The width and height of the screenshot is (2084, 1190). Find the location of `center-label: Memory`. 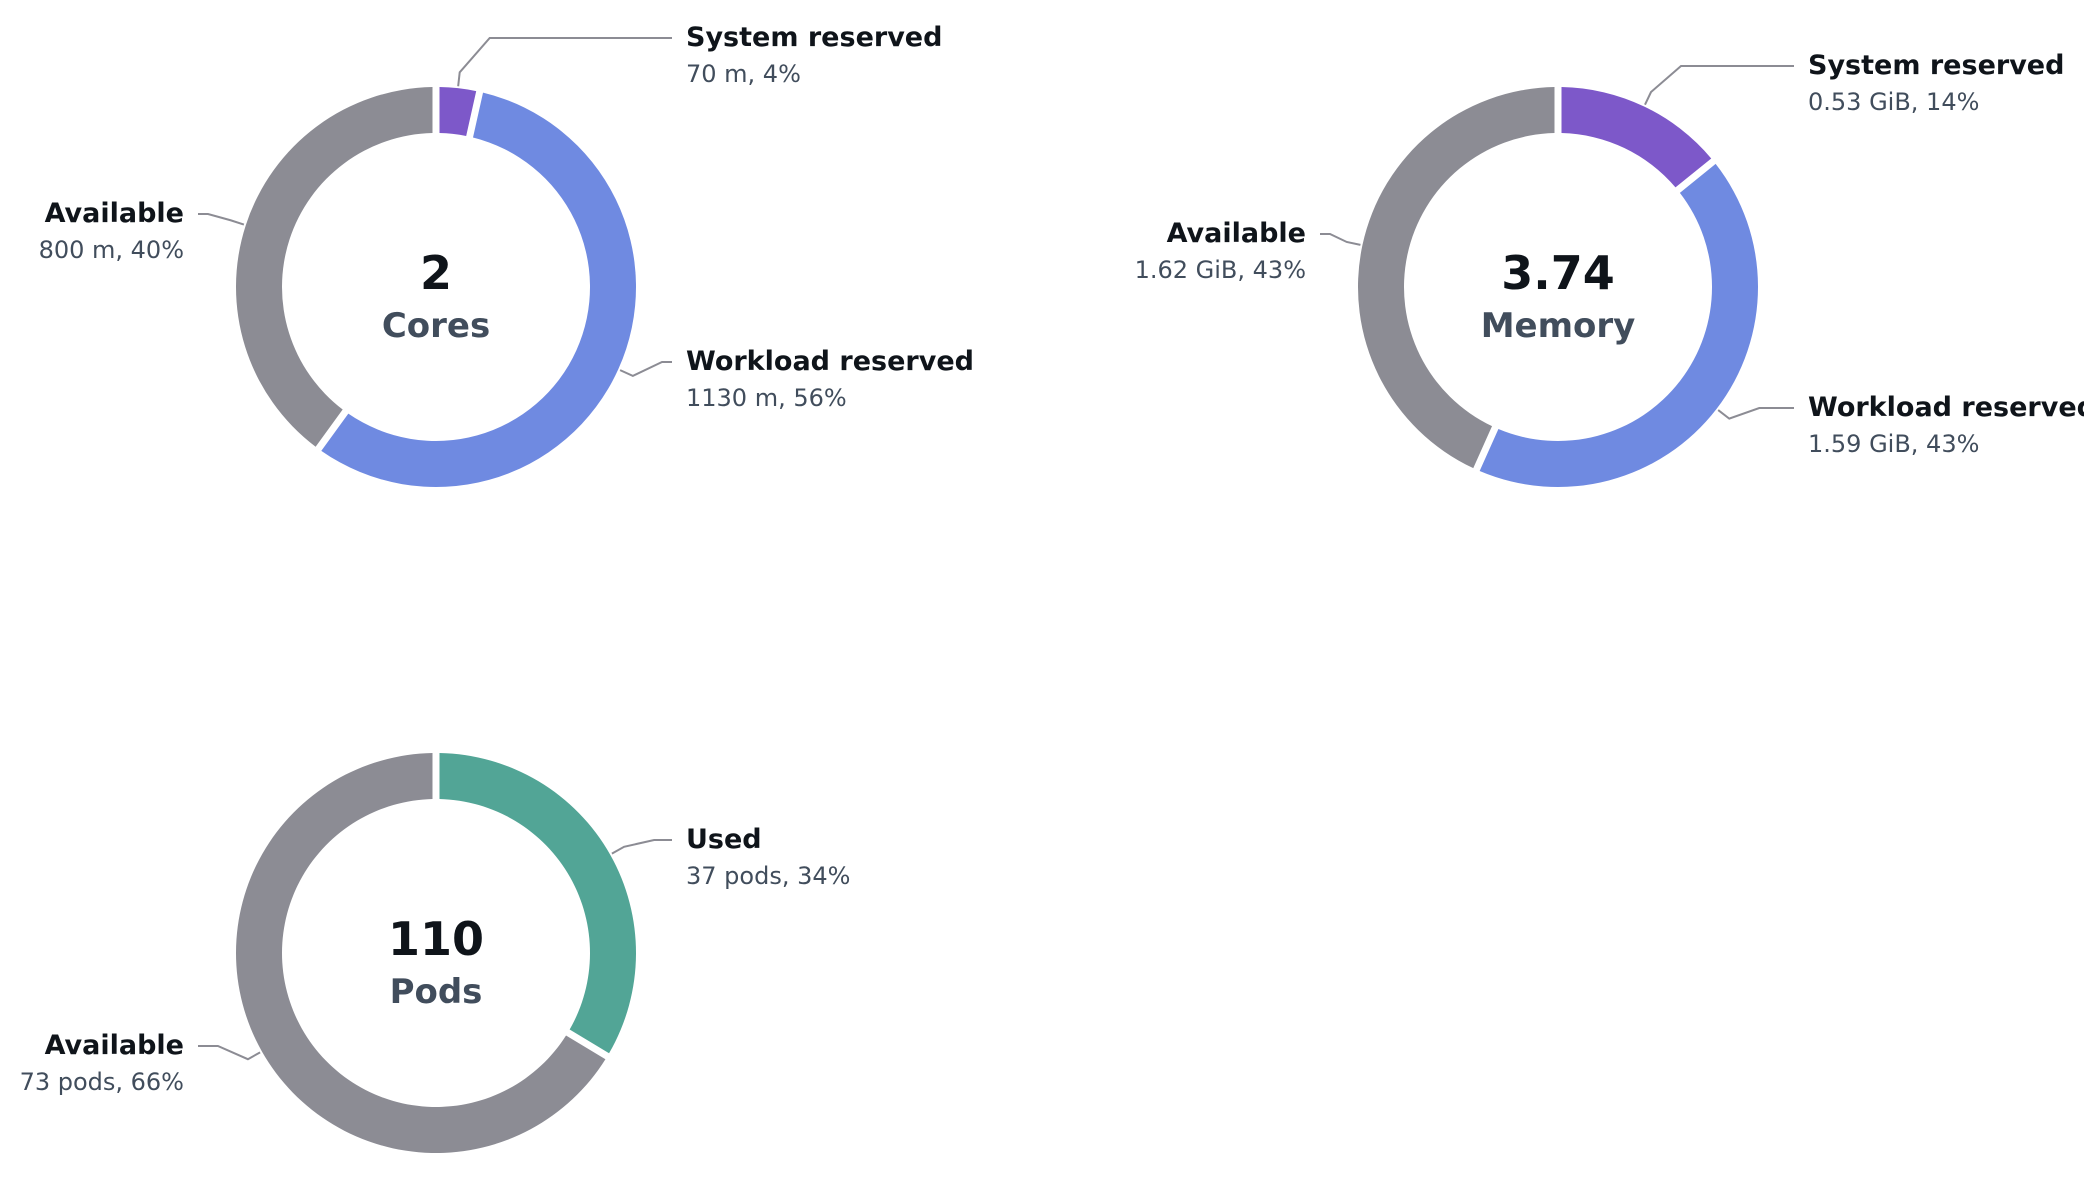

center-label: Memory is located at coordinates (1558, 326).